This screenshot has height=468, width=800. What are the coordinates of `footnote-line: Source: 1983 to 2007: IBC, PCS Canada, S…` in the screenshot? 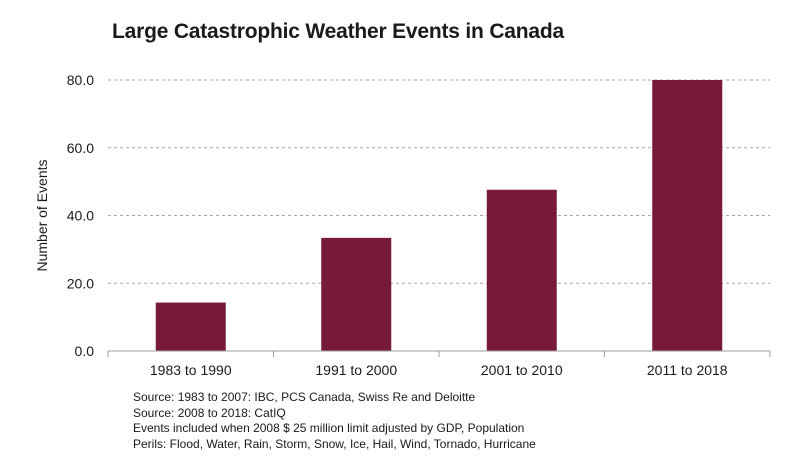 It's located at (304, 397).